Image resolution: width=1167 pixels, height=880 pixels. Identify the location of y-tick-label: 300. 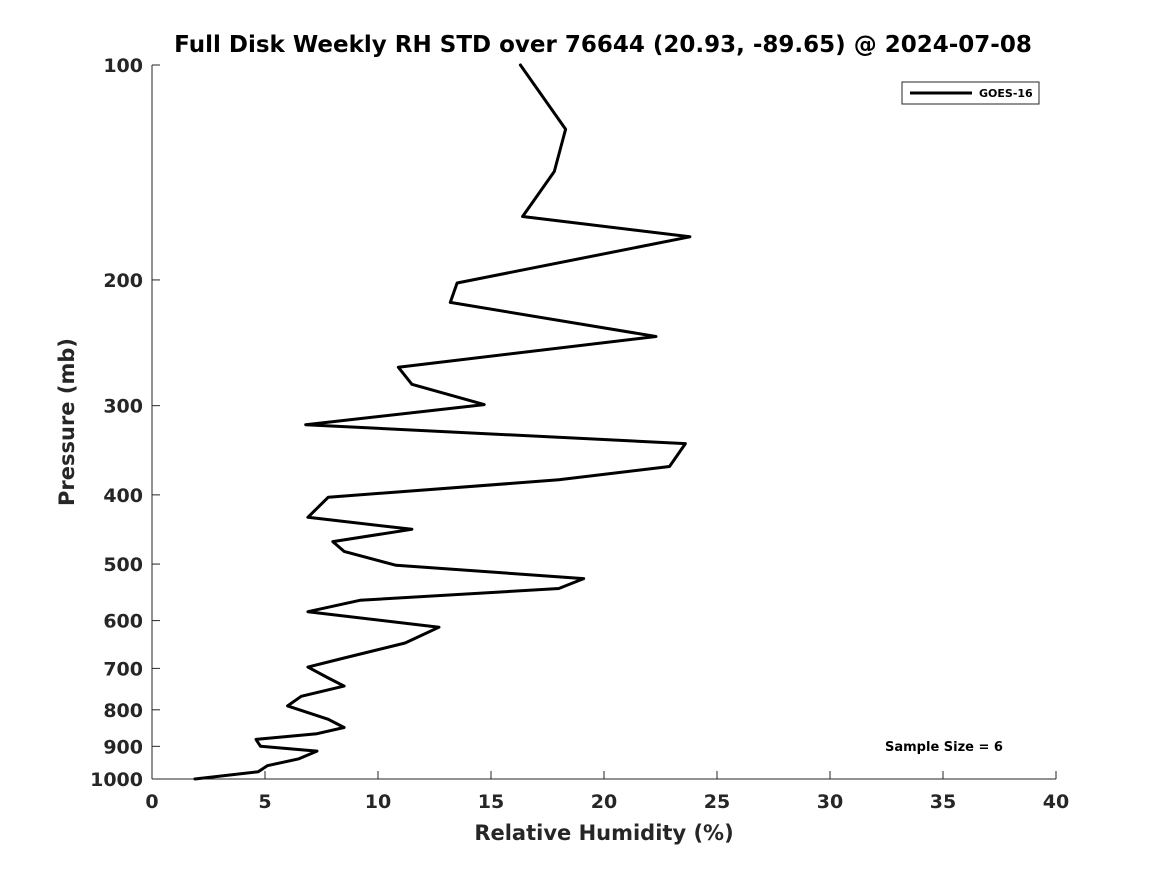
(123, 407).